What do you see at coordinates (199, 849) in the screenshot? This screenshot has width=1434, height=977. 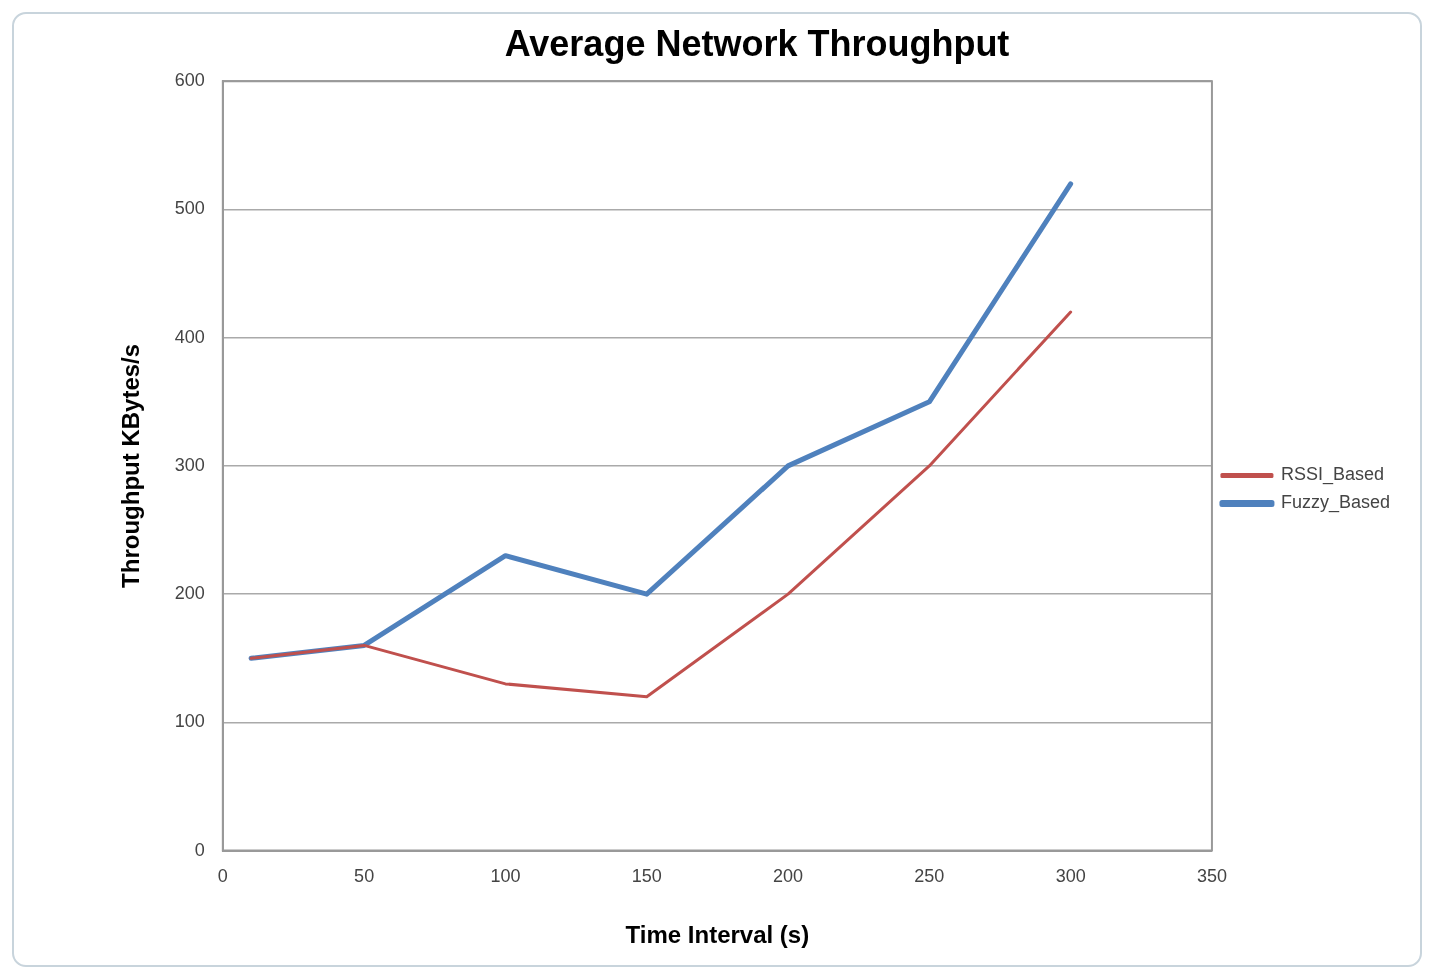 I see `y-tick-label: 0` at bounding box center [199, 849].